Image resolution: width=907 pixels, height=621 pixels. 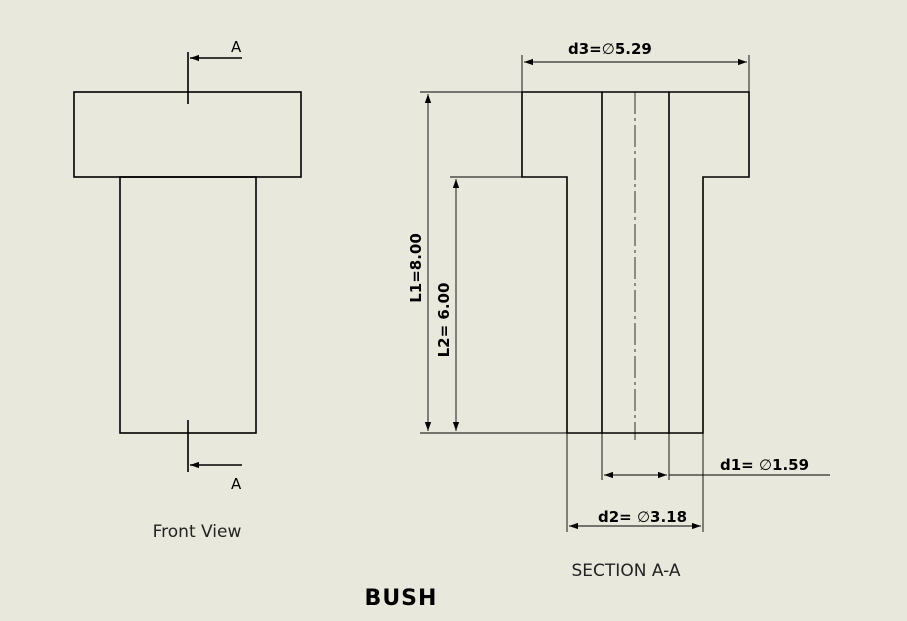 I want to click on d2-label: d2= ∅3.18, so click(x=642, y=517).